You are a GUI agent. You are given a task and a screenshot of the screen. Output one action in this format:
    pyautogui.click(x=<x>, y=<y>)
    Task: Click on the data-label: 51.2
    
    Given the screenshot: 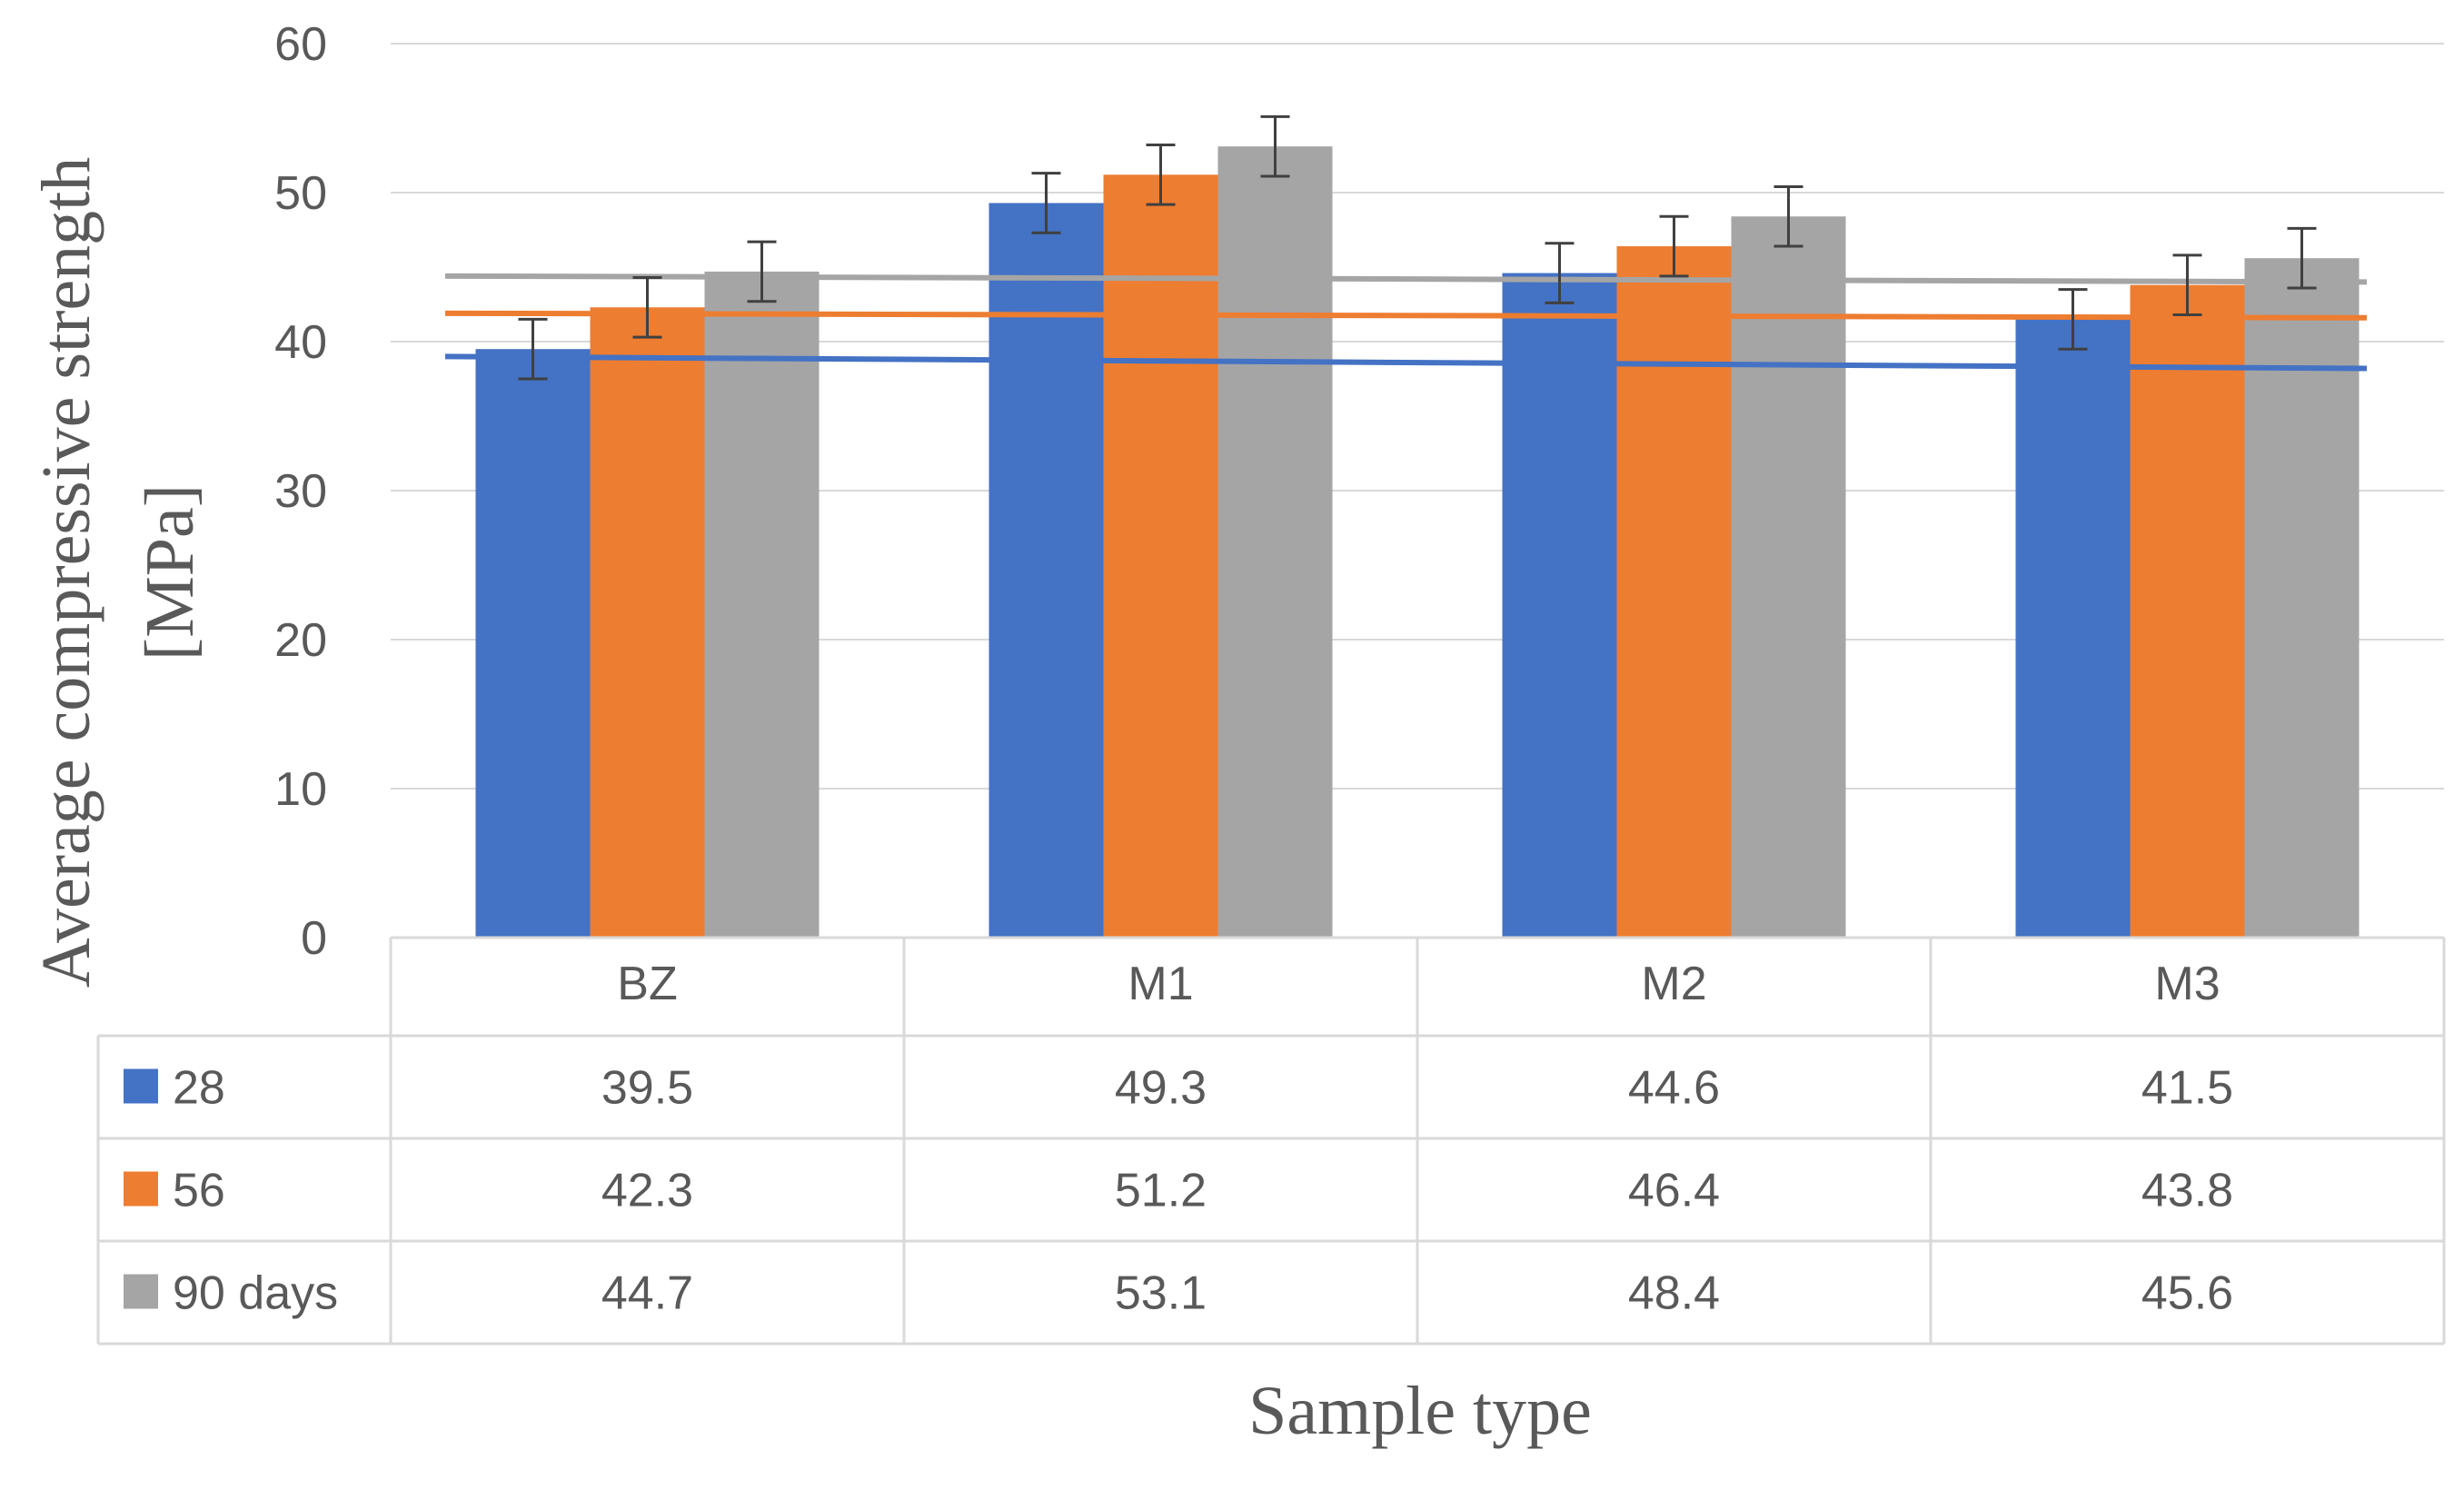 What is the action you would take?
    pyautogui.click(x=1161, y=1191)
    